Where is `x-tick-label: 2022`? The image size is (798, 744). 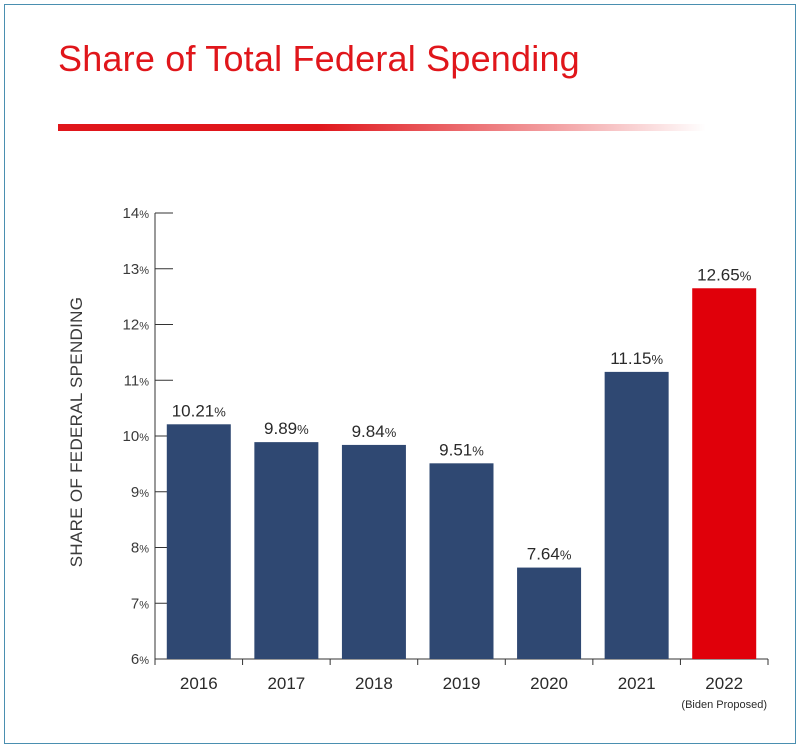 x-tick-label: 2022 is located at coordinates (724, 683).